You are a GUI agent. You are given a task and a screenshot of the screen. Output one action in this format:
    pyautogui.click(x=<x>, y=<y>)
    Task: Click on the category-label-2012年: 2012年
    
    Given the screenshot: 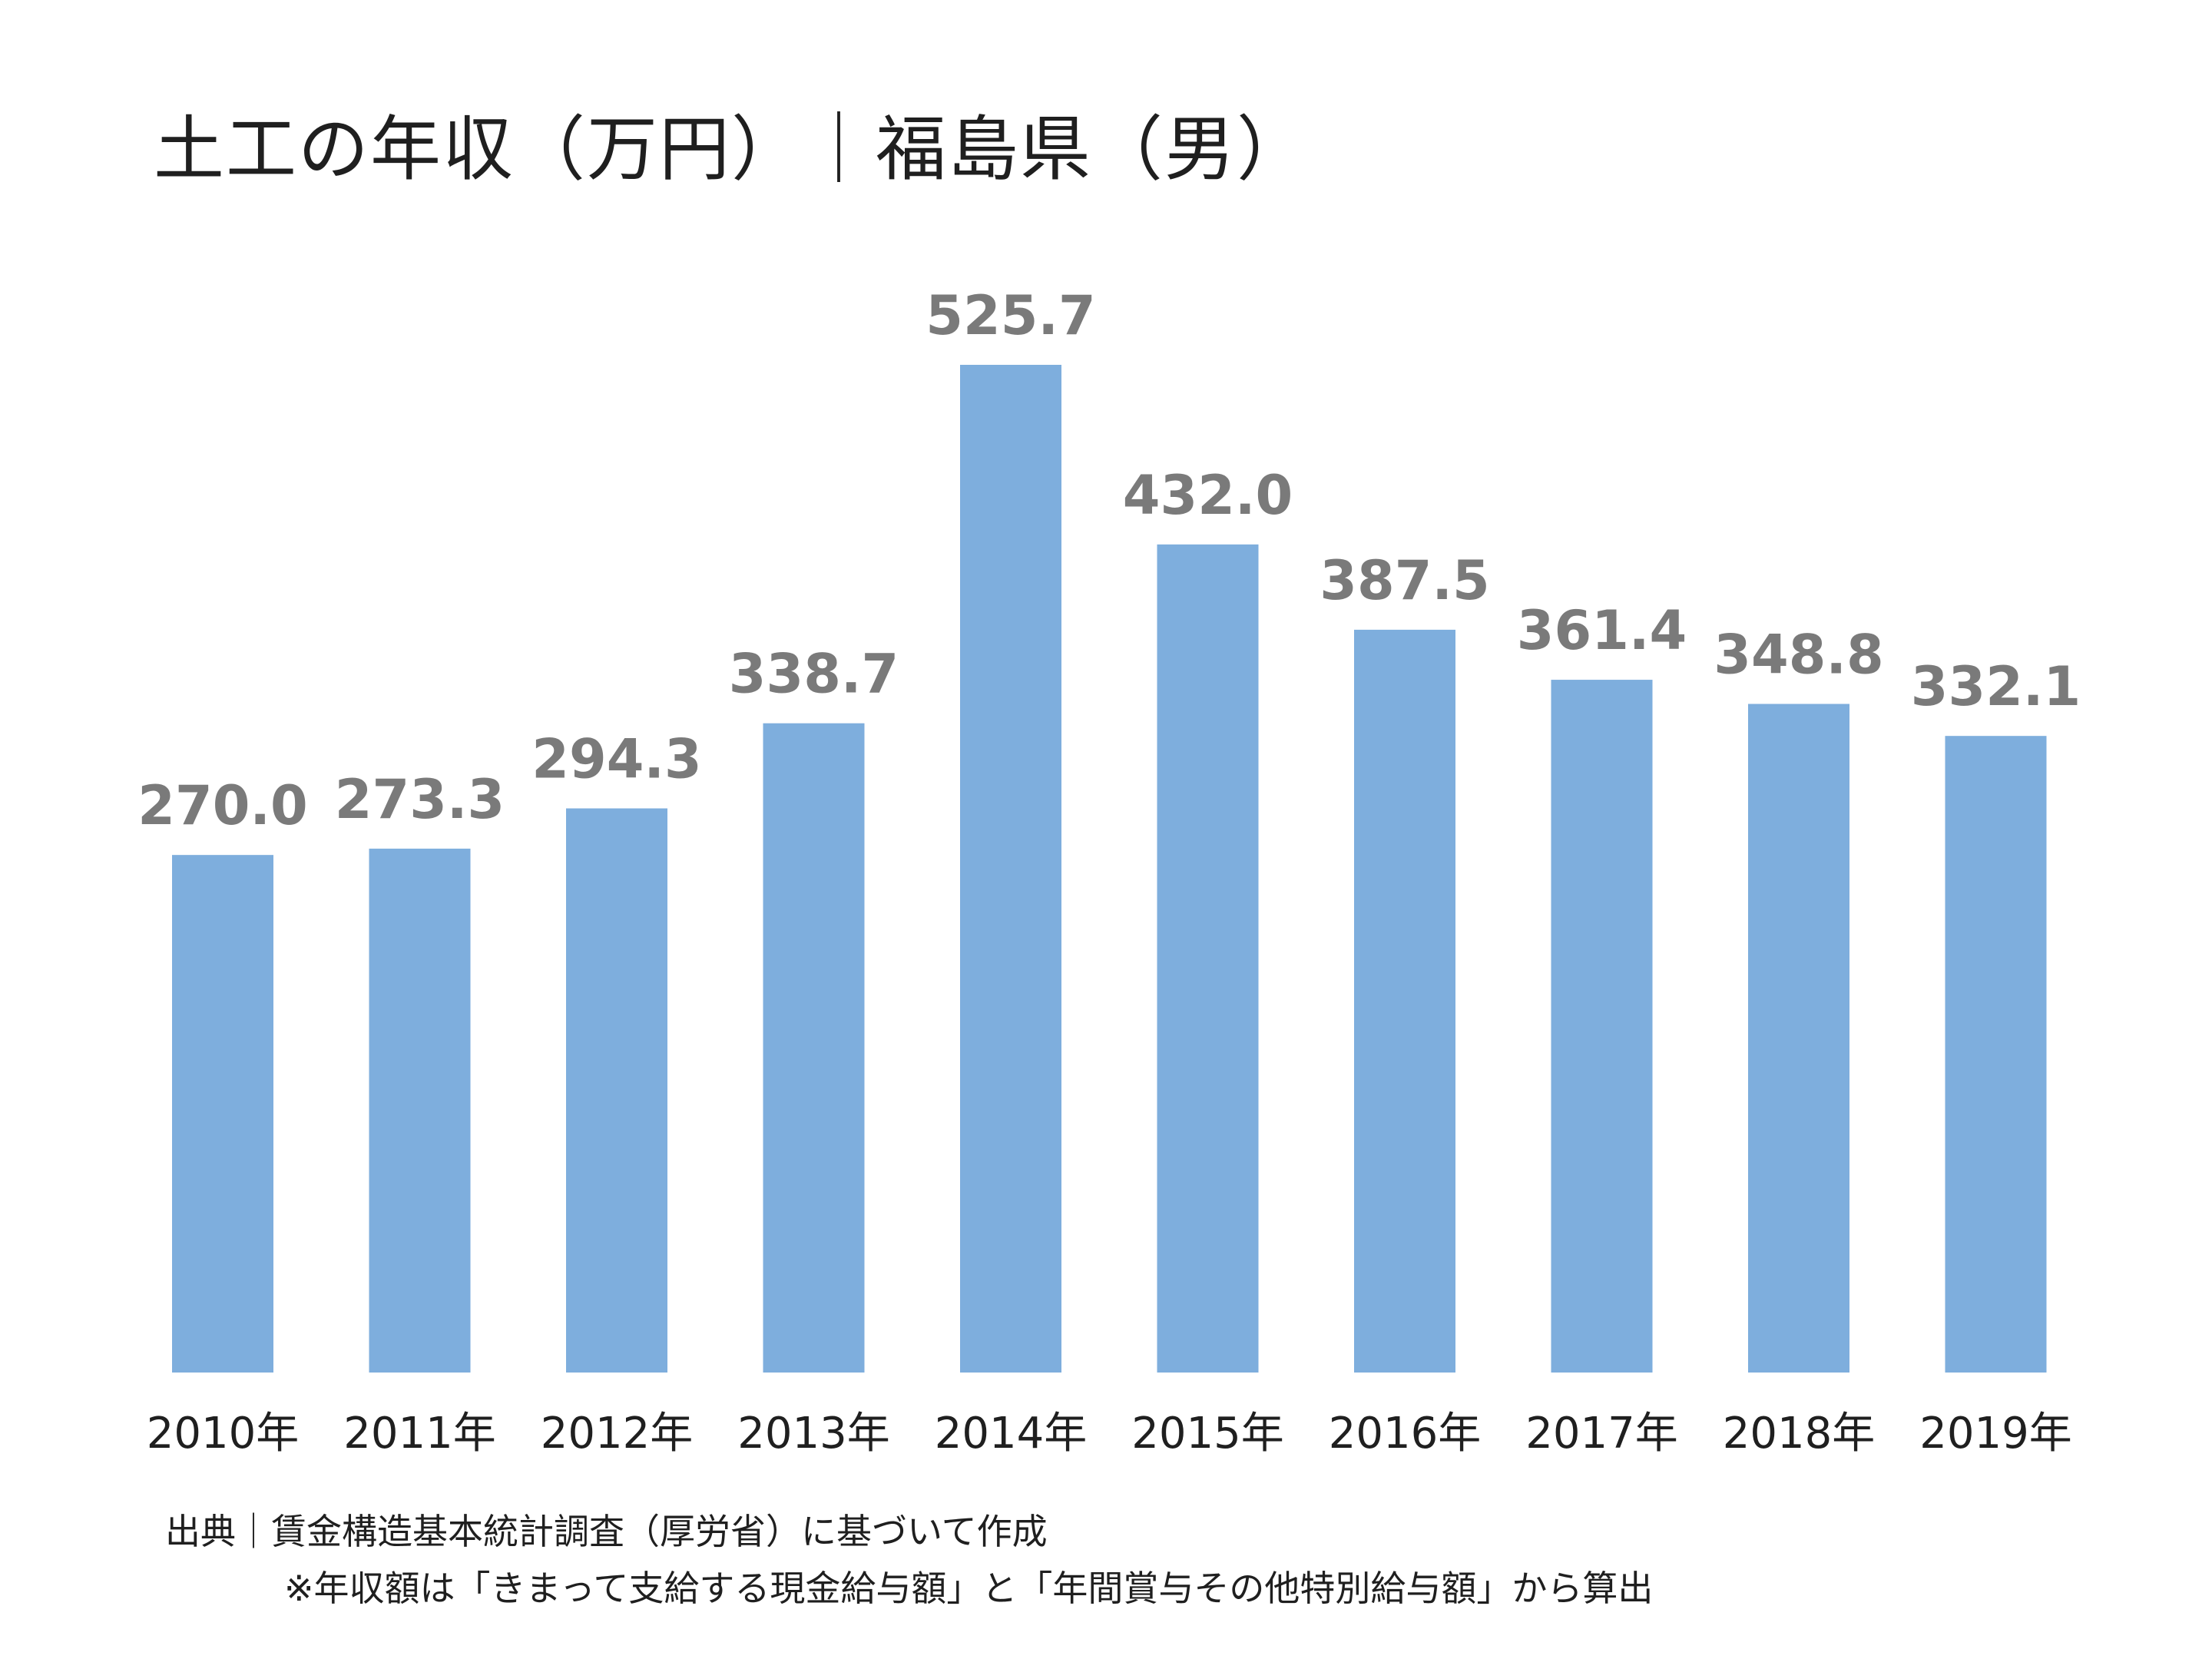 What is the action you would take?
    pyautogui.click(x=618, y=1434)
    